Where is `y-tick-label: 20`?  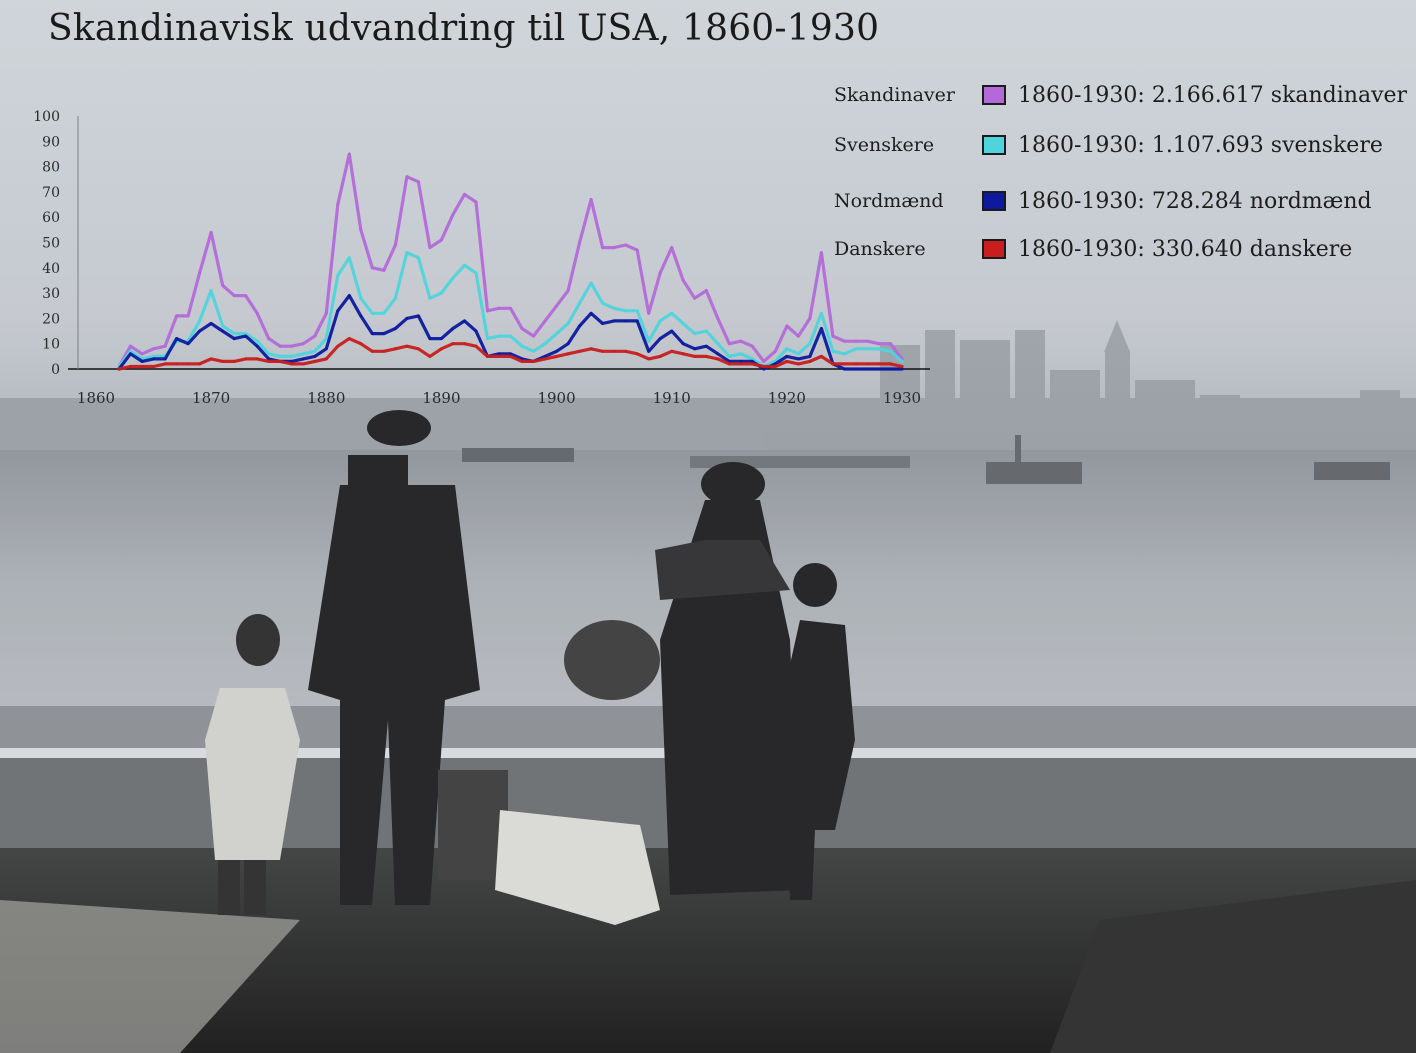
y-tick-label: 20 is located at coordinates (51, 319).